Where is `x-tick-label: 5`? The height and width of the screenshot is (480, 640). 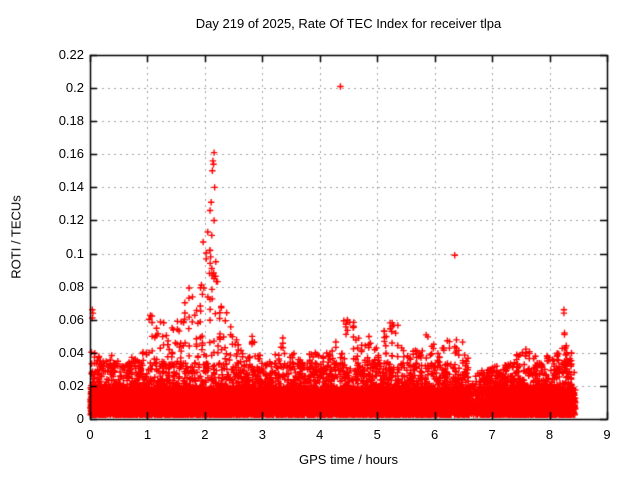 x-tick-label: 5 is located at coordinates (377, 434).